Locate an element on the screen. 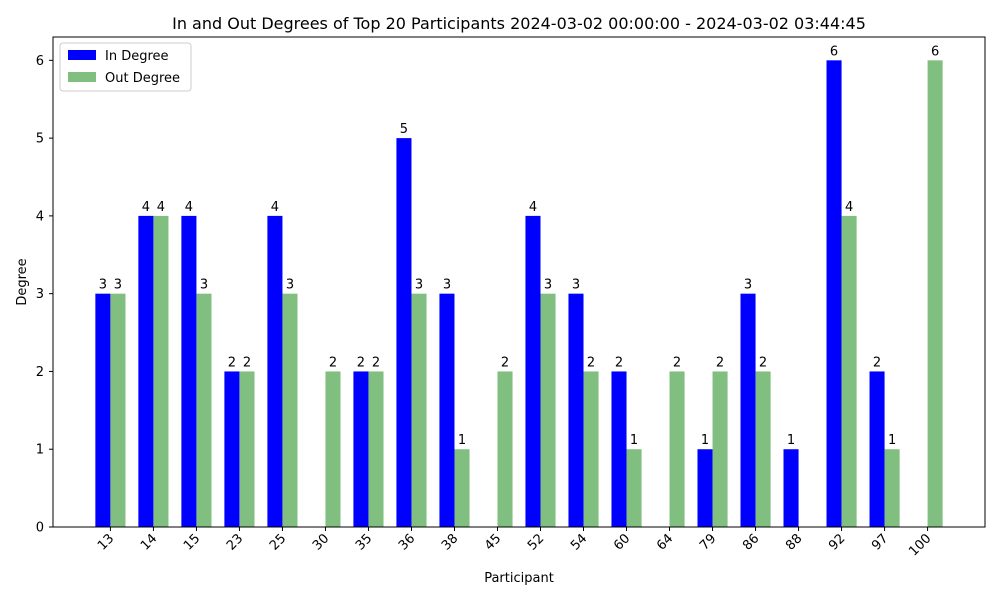  legend: In Degree Out Degree is located at coordinates (125, 67).